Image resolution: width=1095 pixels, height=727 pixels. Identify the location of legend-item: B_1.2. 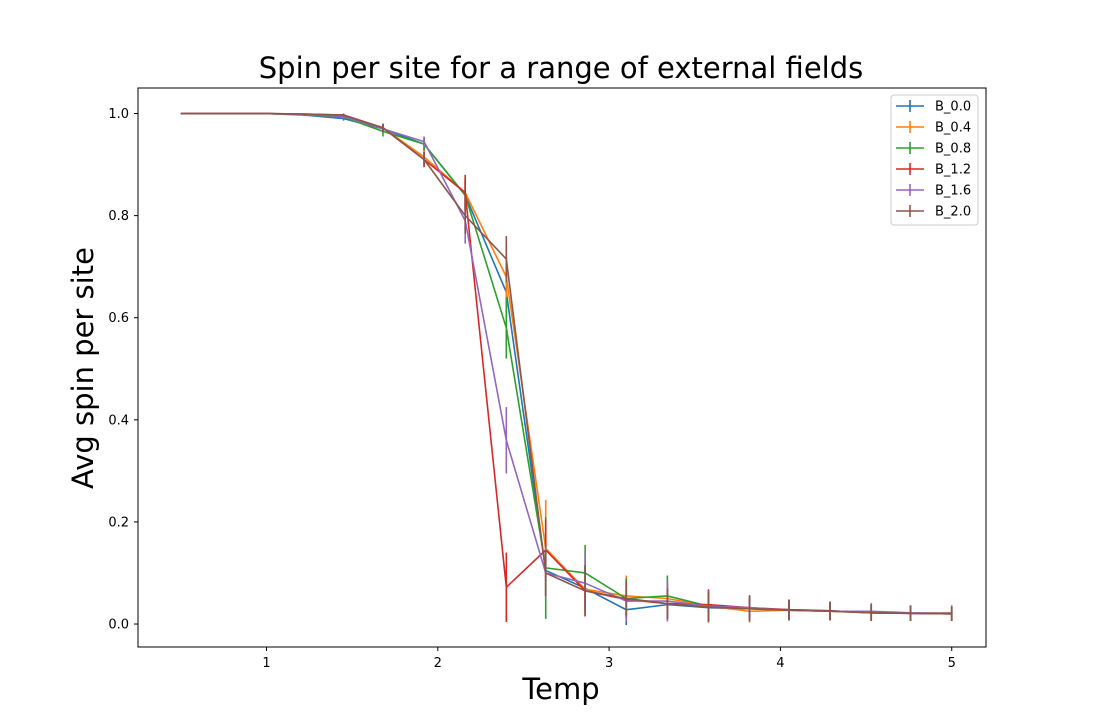
(933, 170).